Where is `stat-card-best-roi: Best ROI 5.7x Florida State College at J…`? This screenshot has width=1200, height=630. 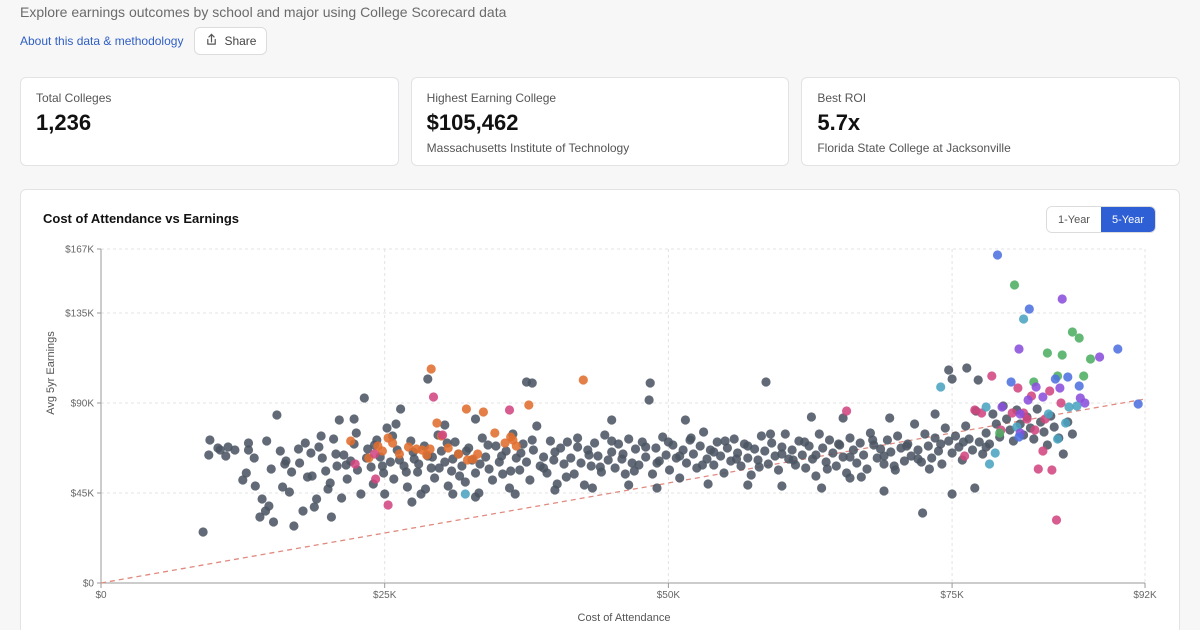
stat-card-best-roi: Best ROI 5.7x Florida State College at J… is located at coordinates (991, 121).